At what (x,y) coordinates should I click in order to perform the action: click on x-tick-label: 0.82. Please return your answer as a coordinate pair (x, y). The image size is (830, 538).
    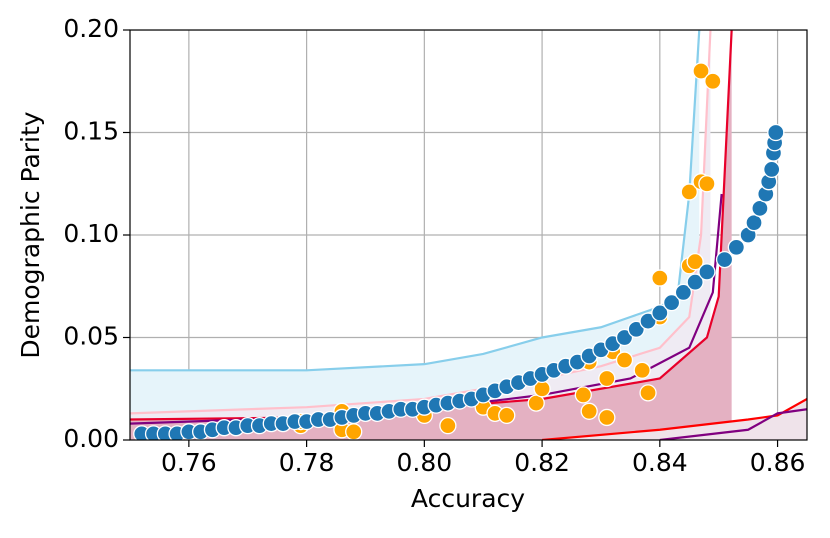
    Looking at the image, I should click on (542, 462).